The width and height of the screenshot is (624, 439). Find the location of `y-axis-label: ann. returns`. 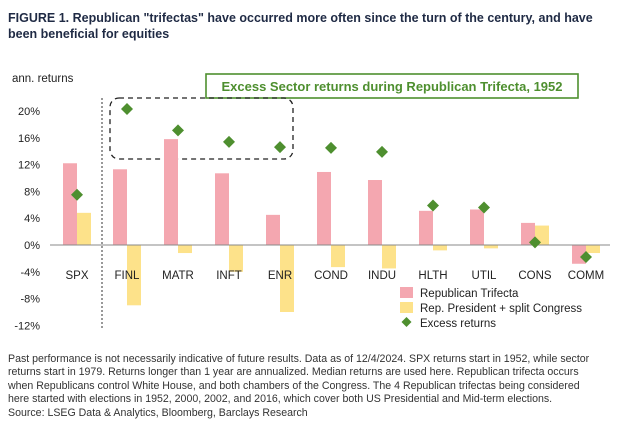

y-axis-label: ann. returns is located at coordinates (43, 79).